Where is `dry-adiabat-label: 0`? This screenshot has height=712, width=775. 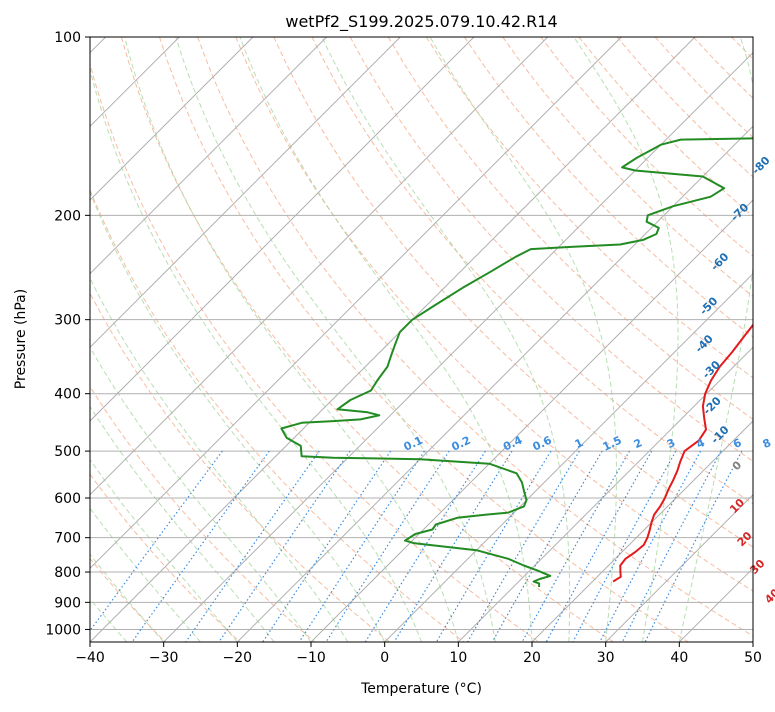 dry-adiabat-label: 0 is located at coordinates (737, 465).